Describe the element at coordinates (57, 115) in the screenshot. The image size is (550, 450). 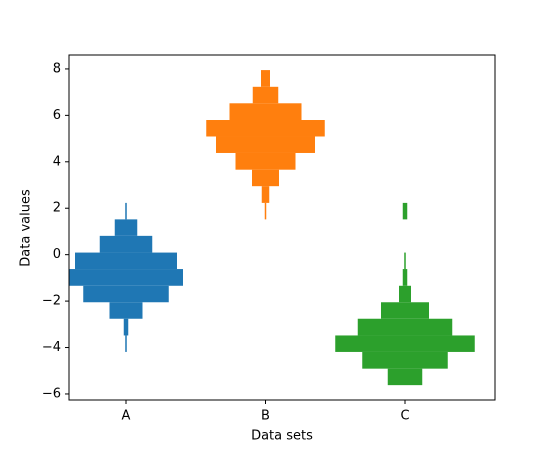
I see `y-tick-label: 6` at that location.